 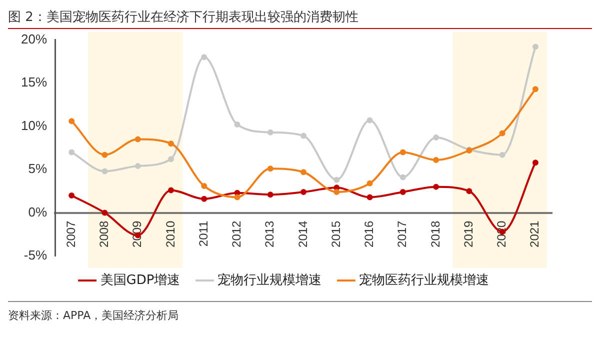 I want to click on y-tick-label: 10%, so click(x=34, y=125).